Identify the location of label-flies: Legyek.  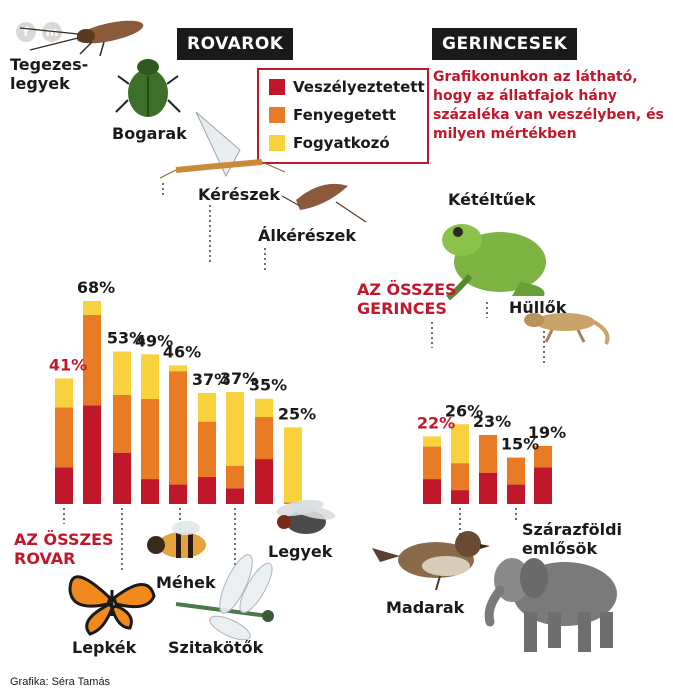
(300, 551).